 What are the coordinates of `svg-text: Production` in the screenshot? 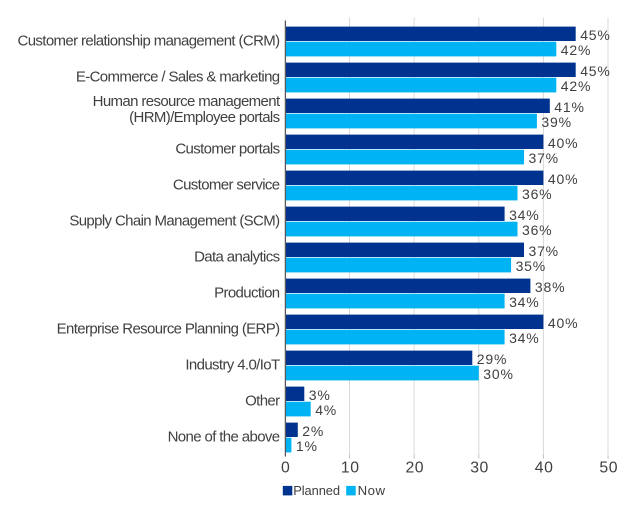 It's located at (247, 293).